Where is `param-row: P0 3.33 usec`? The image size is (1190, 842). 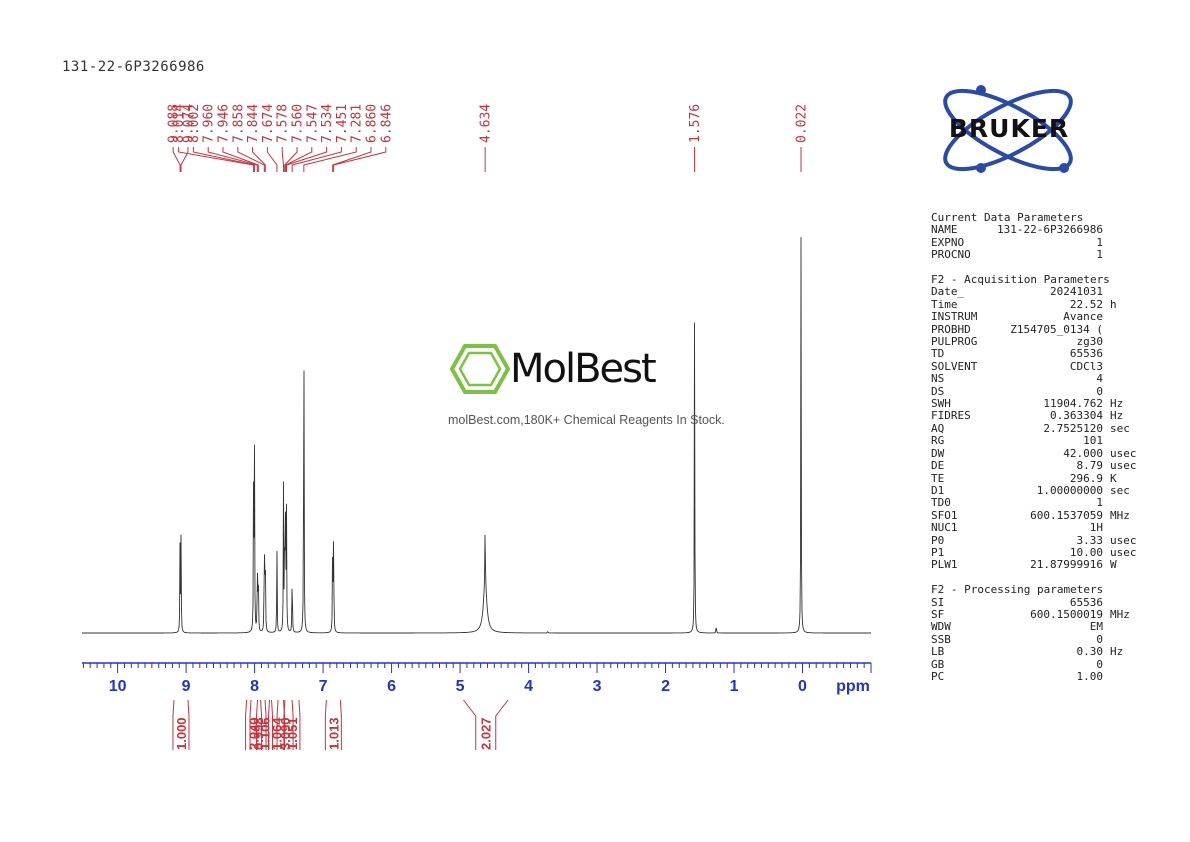 param-row: P0 3.33 usec is located at coordinates (1035, 540).